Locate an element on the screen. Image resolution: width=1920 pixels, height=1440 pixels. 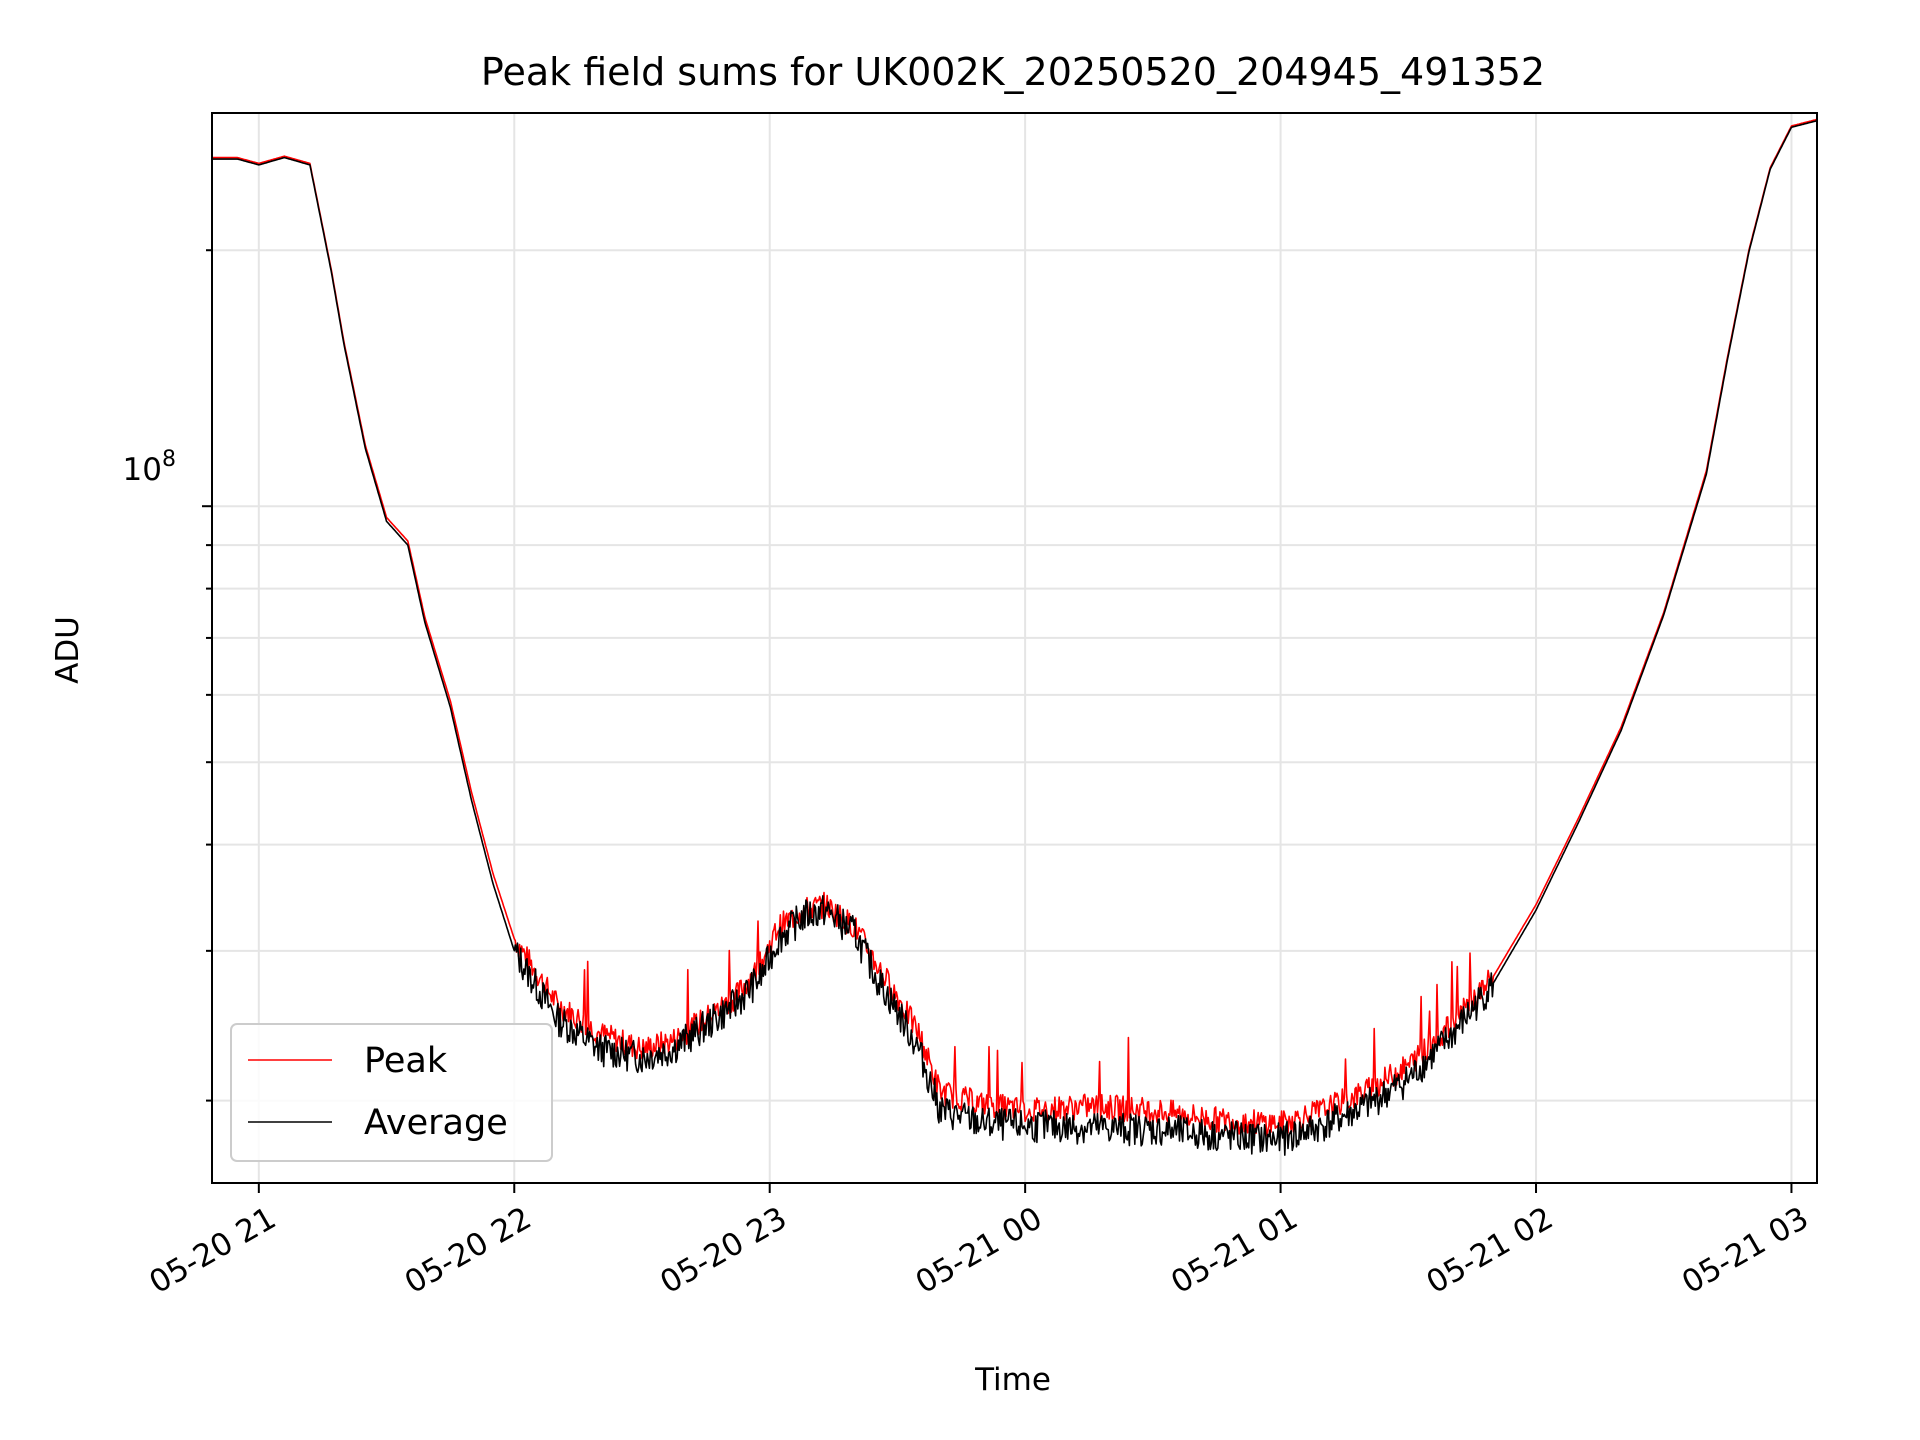
legend: Peak Average is located at coordinates (391, 1092).